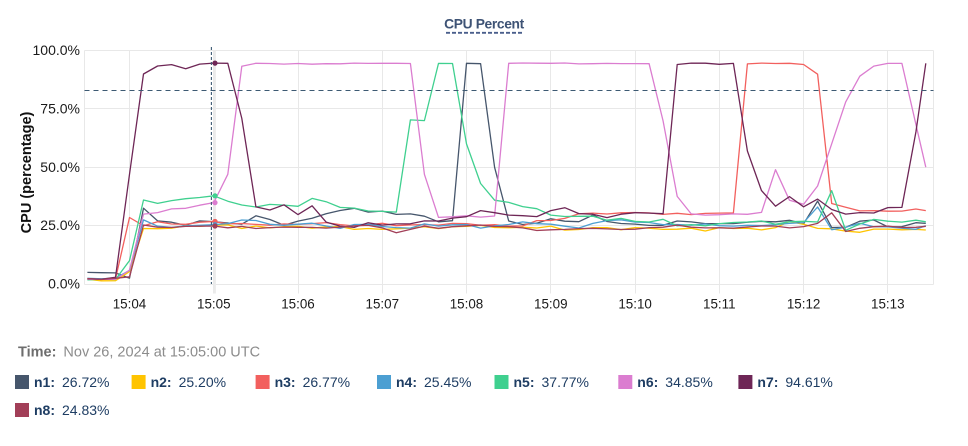  What do you see at coordinates (60, 109) in the screenshot?
I see `svg-text: 75.0%` at bounding box center [60, 109].